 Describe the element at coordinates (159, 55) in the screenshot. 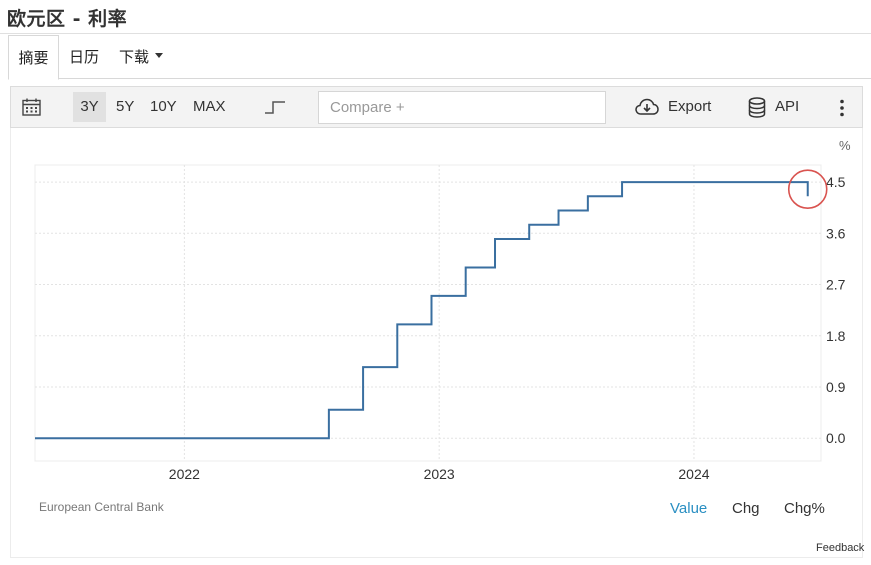

I see `caret-down-icon` at that location.